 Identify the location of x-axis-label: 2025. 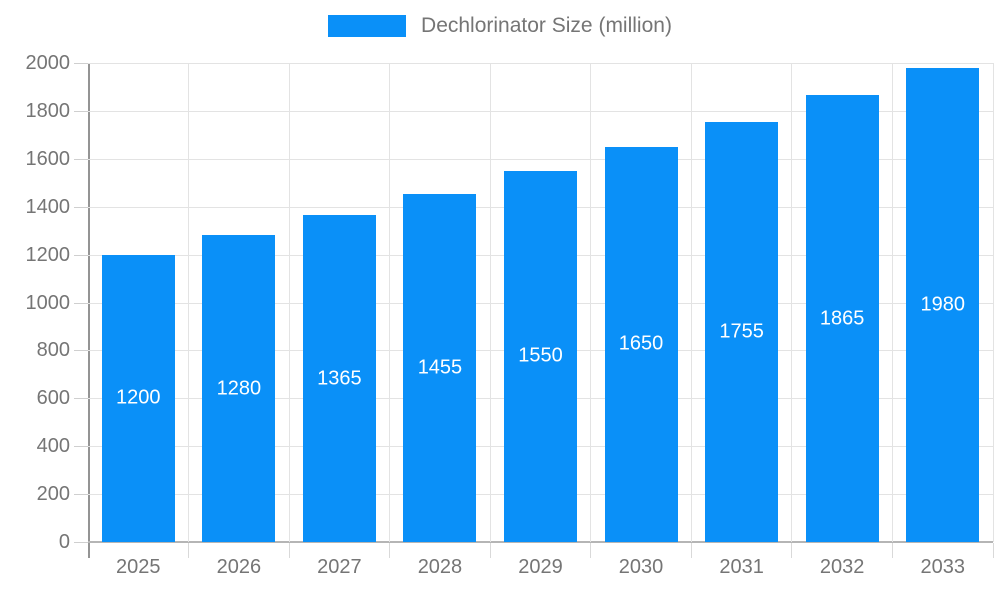
(138, 567).